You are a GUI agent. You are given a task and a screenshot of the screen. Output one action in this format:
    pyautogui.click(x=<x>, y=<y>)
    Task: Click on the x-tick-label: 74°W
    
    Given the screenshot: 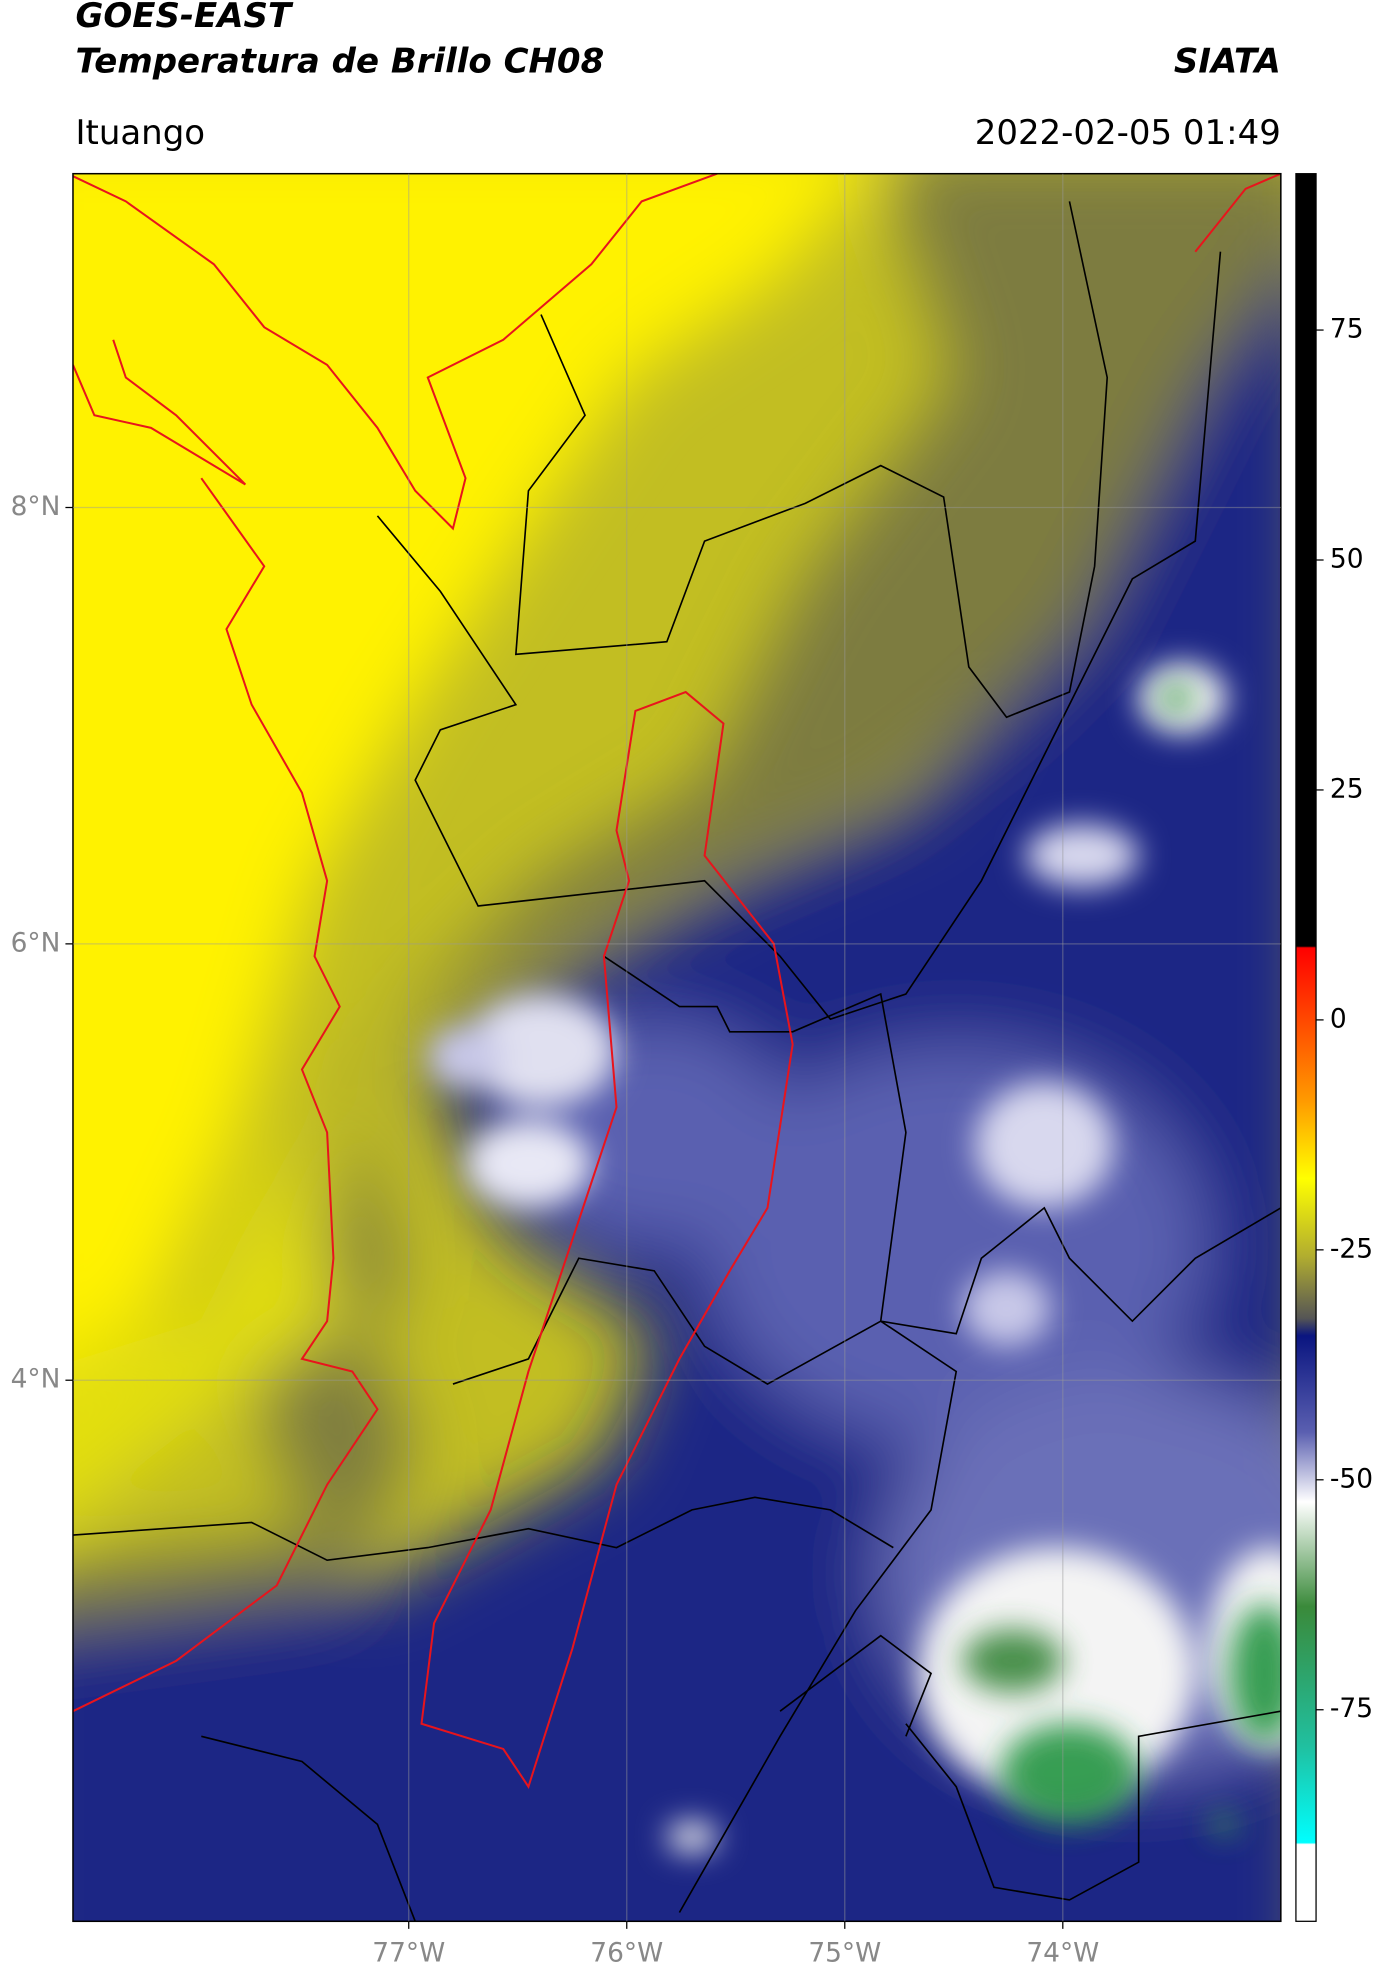 What is the action you would take?
    pyautogui.click(x=1062, y=1953)
    